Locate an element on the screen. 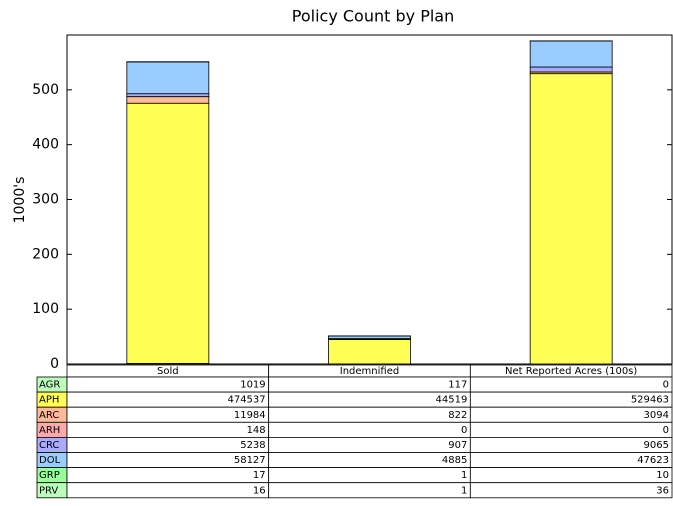 This screenshot has width=673, height=506. y-tick-label: 200 is located at coordinates (45, 254).